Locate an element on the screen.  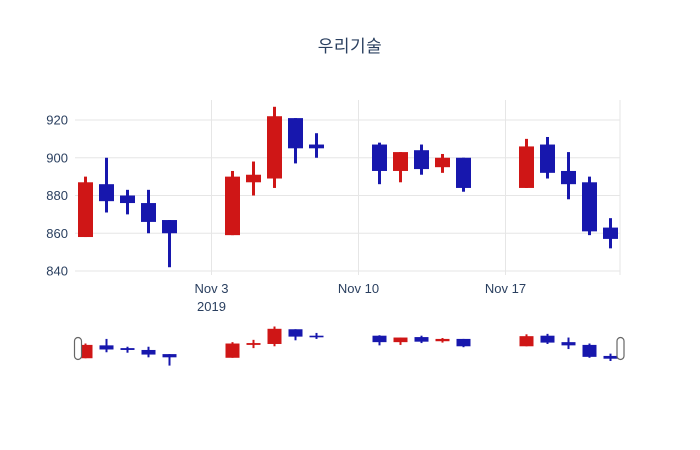
y-tick-label: 860 is located at coordinates (57, 233).